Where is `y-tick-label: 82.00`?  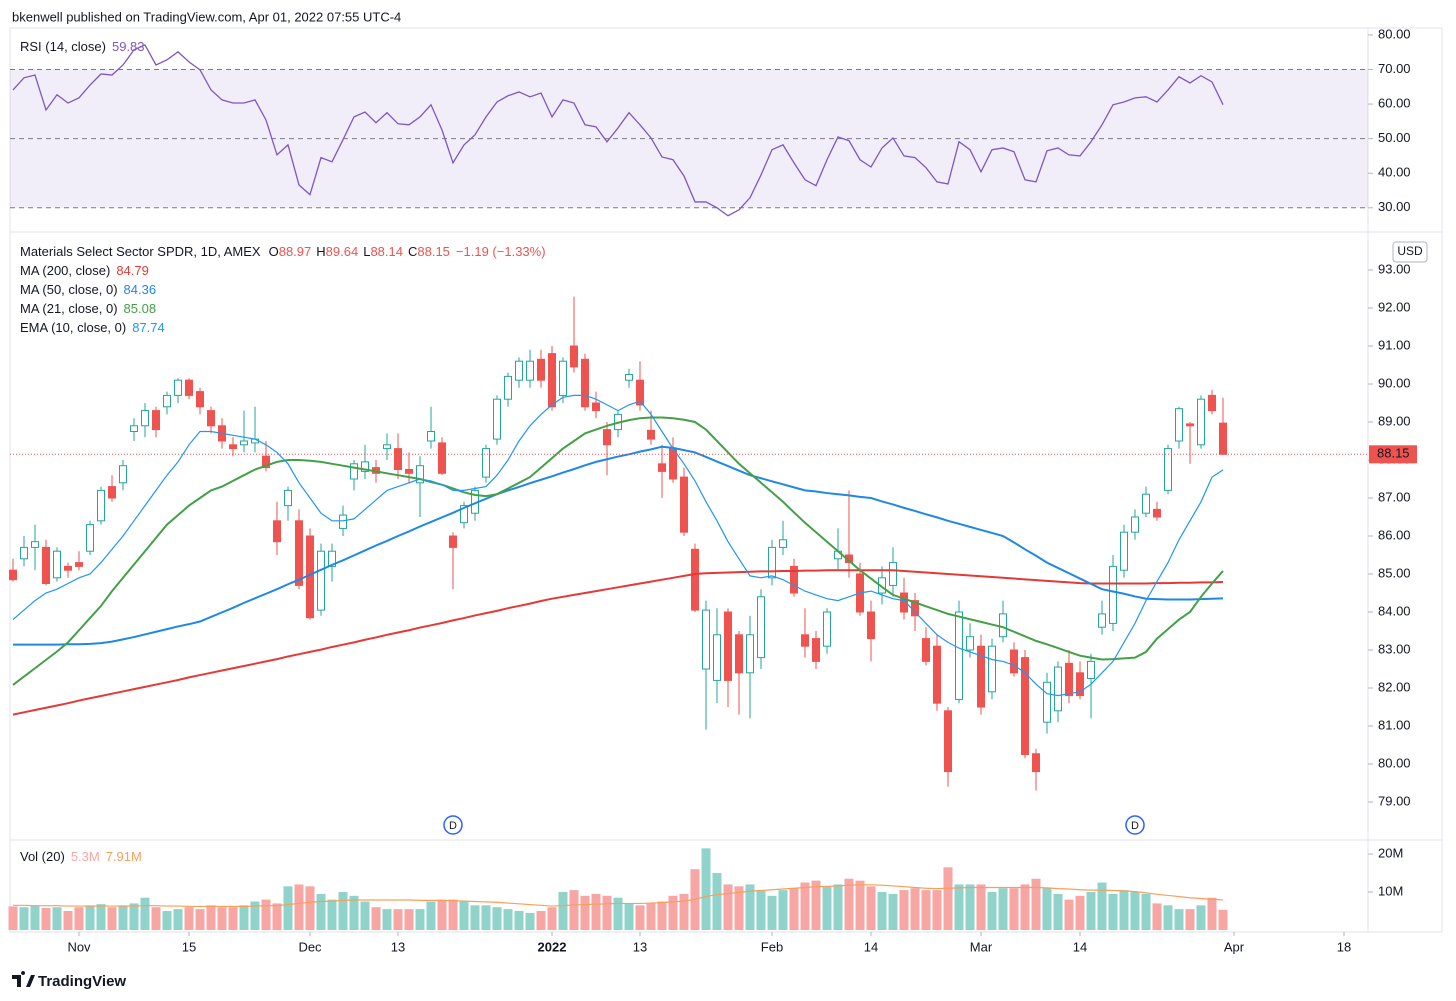
y-tick-label: 82.00 is located at coordinates (1394, 686).